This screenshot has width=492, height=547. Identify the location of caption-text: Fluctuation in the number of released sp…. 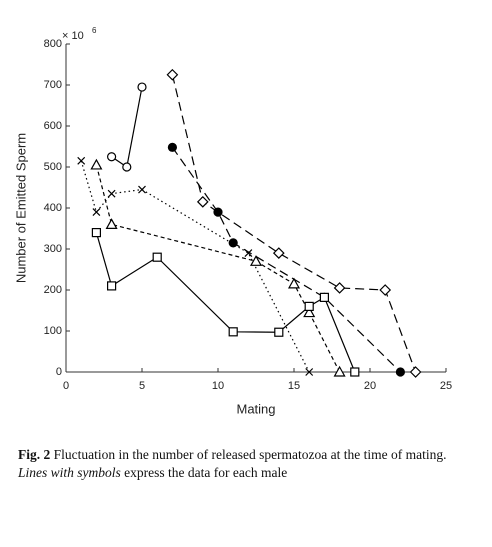
(250, 454).